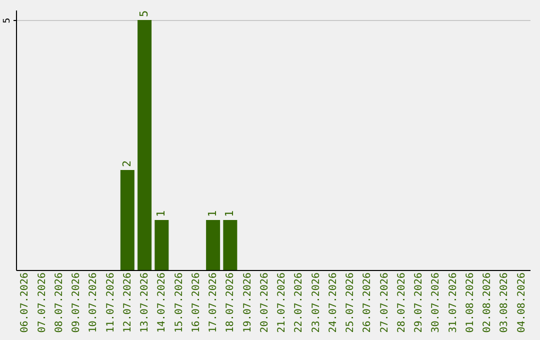  Describe the element at coordinates (333, 302) in the screenshot. I see `x-tick-label: 24.07.2026` at that location.